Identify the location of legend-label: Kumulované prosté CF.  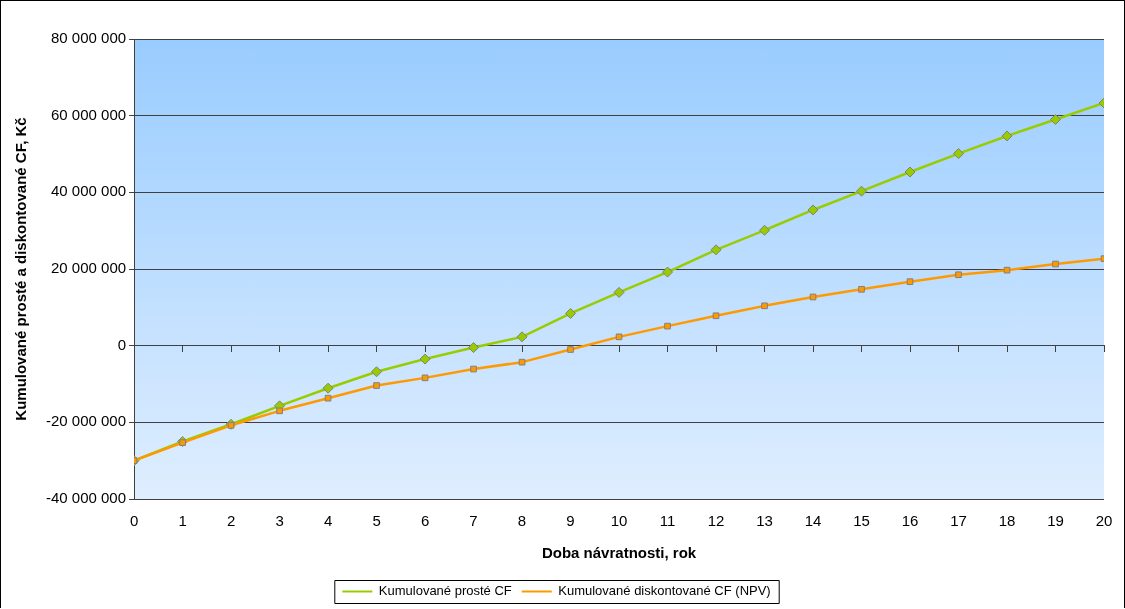
(445, 591).